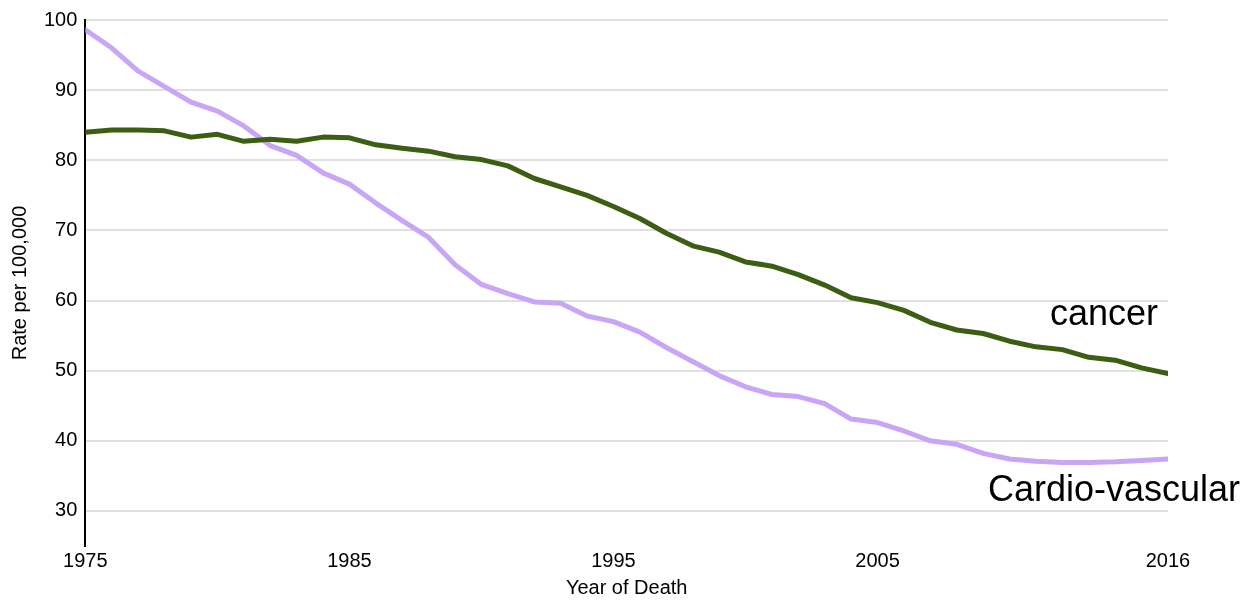 Image resolution: width=1246 pixels, height=604 pixels. I want to click on y-tick-label: 100, so click(60, 18).